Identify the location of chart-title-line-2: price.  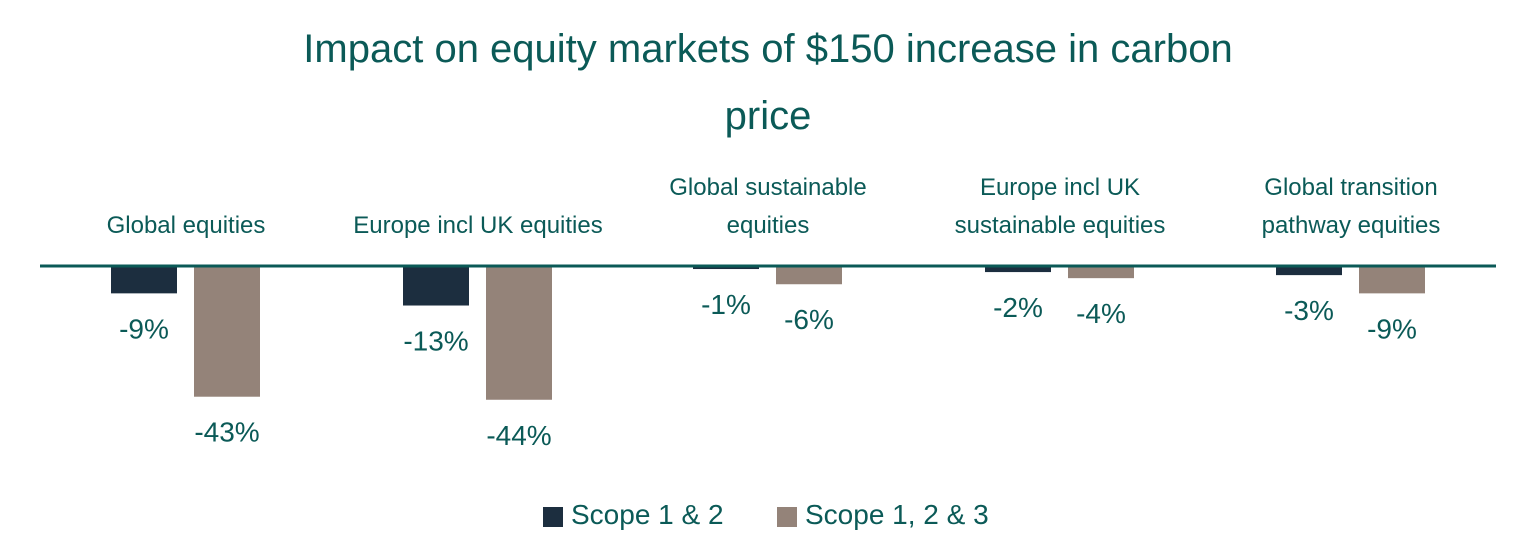
(768, 116).